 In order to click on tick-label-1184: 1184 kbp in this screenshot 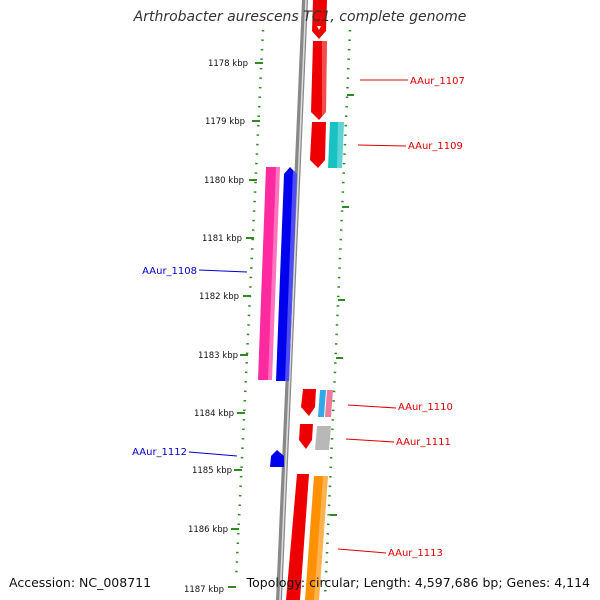, I will do `click(214, 414)`.